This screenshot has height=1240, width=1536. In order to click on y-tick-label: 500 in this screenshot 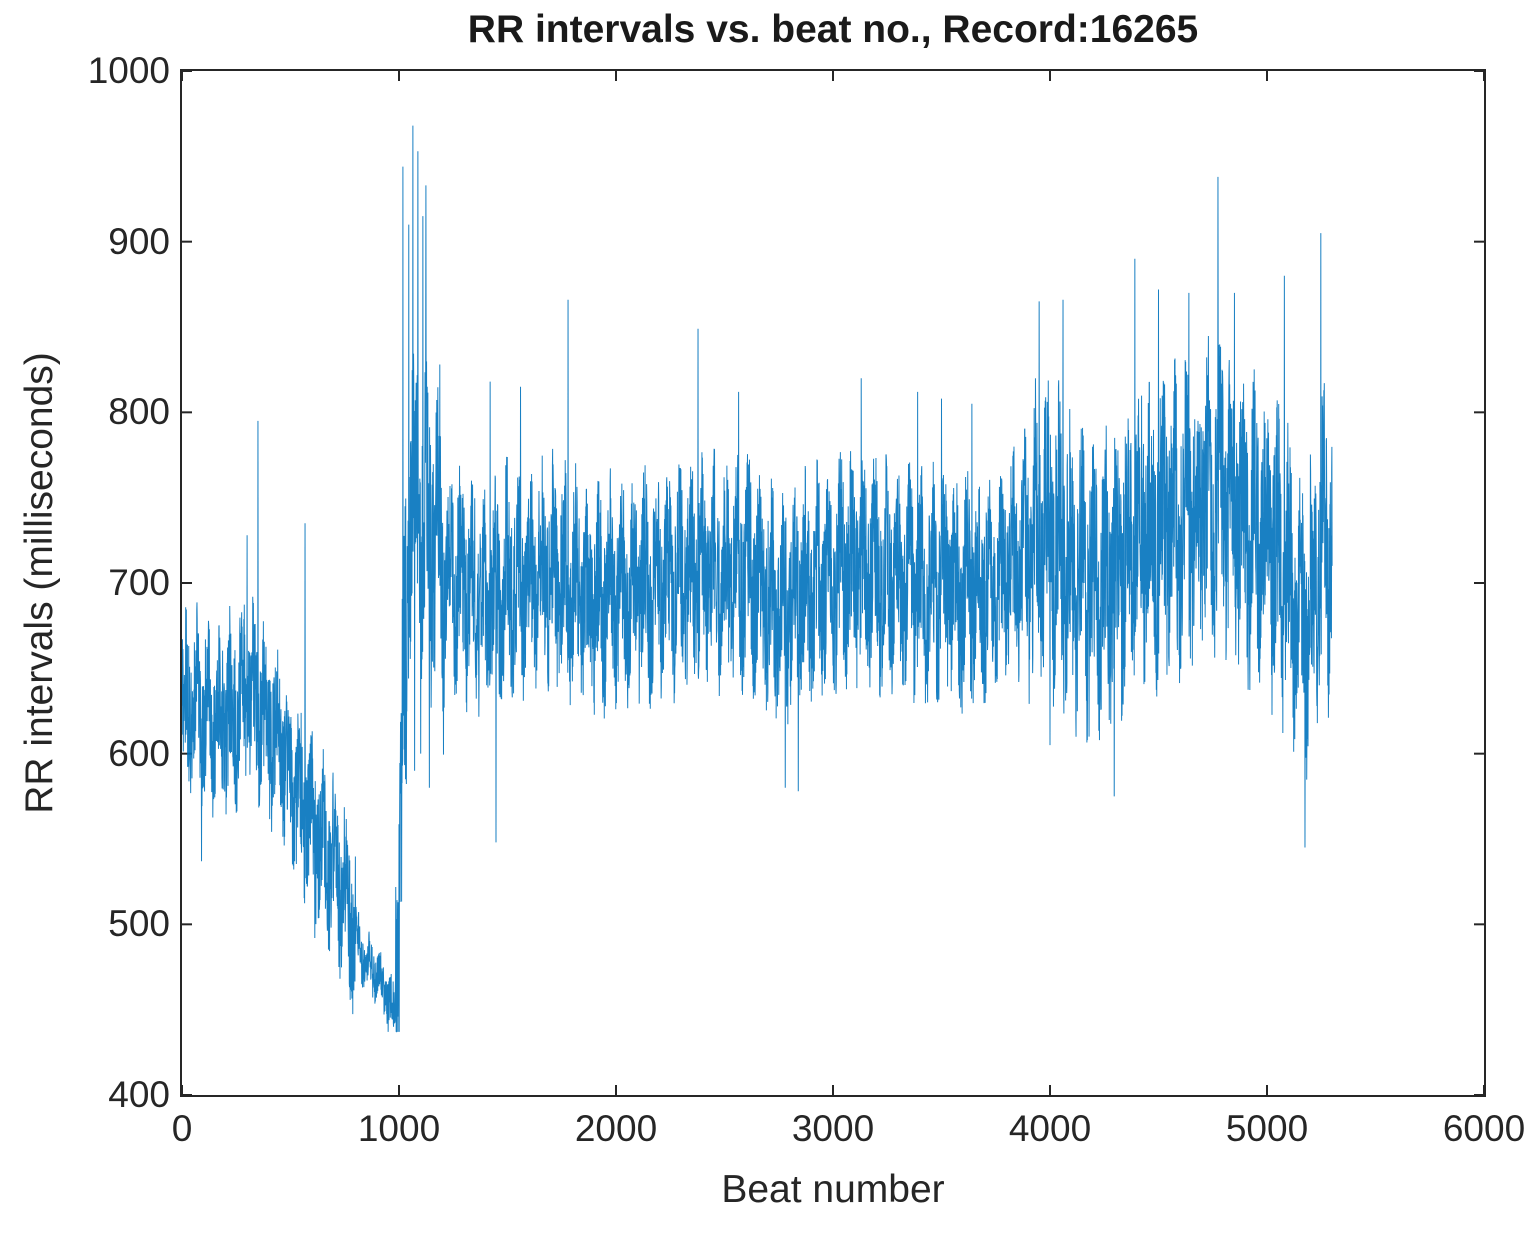, I will do `click(139, 924)`.